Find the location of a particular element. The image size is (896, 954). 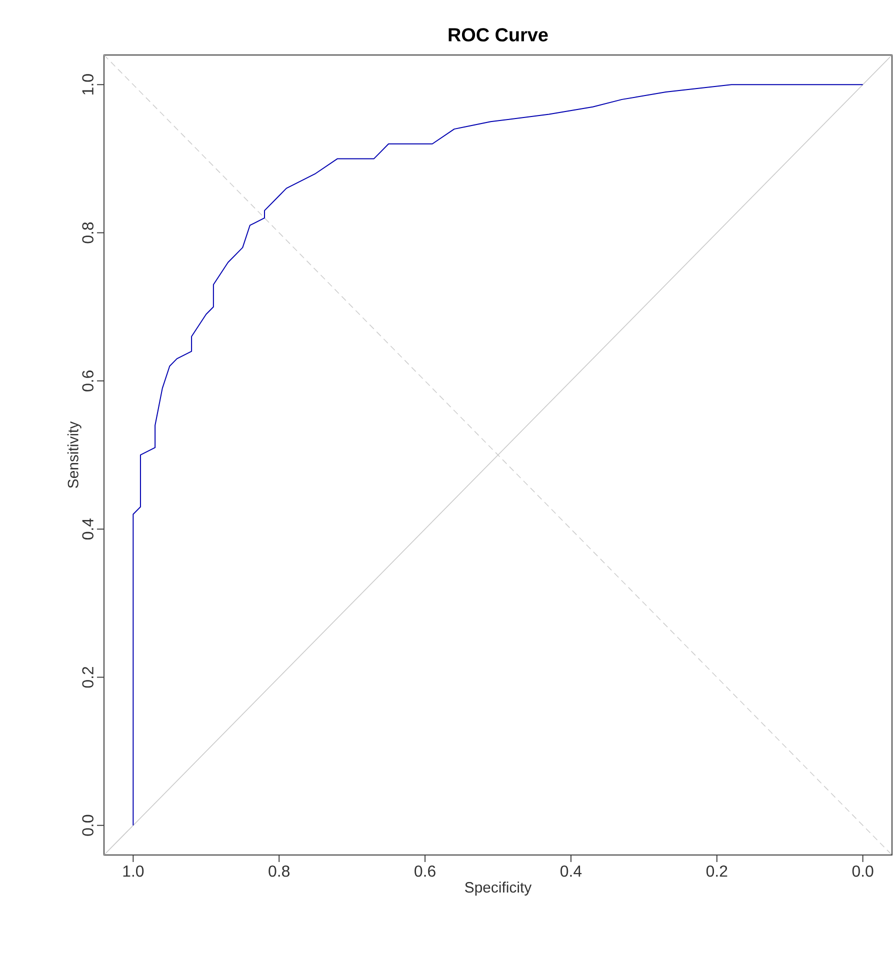

x-tick-label: 0.6 is located at coordinates (425, 871).